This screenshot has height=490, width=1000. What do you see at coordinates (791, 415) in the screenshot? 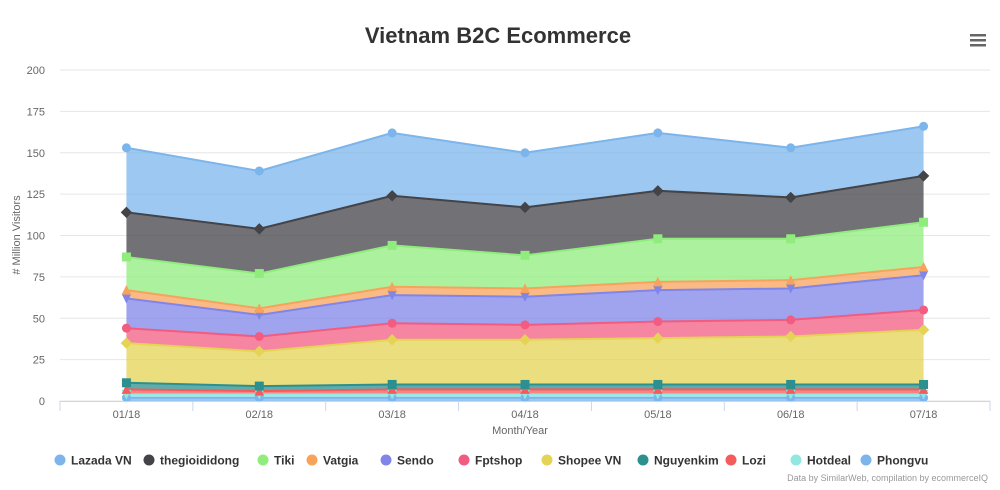
I see `x-tick-label: 06/18` at bounding box center [791, 415].